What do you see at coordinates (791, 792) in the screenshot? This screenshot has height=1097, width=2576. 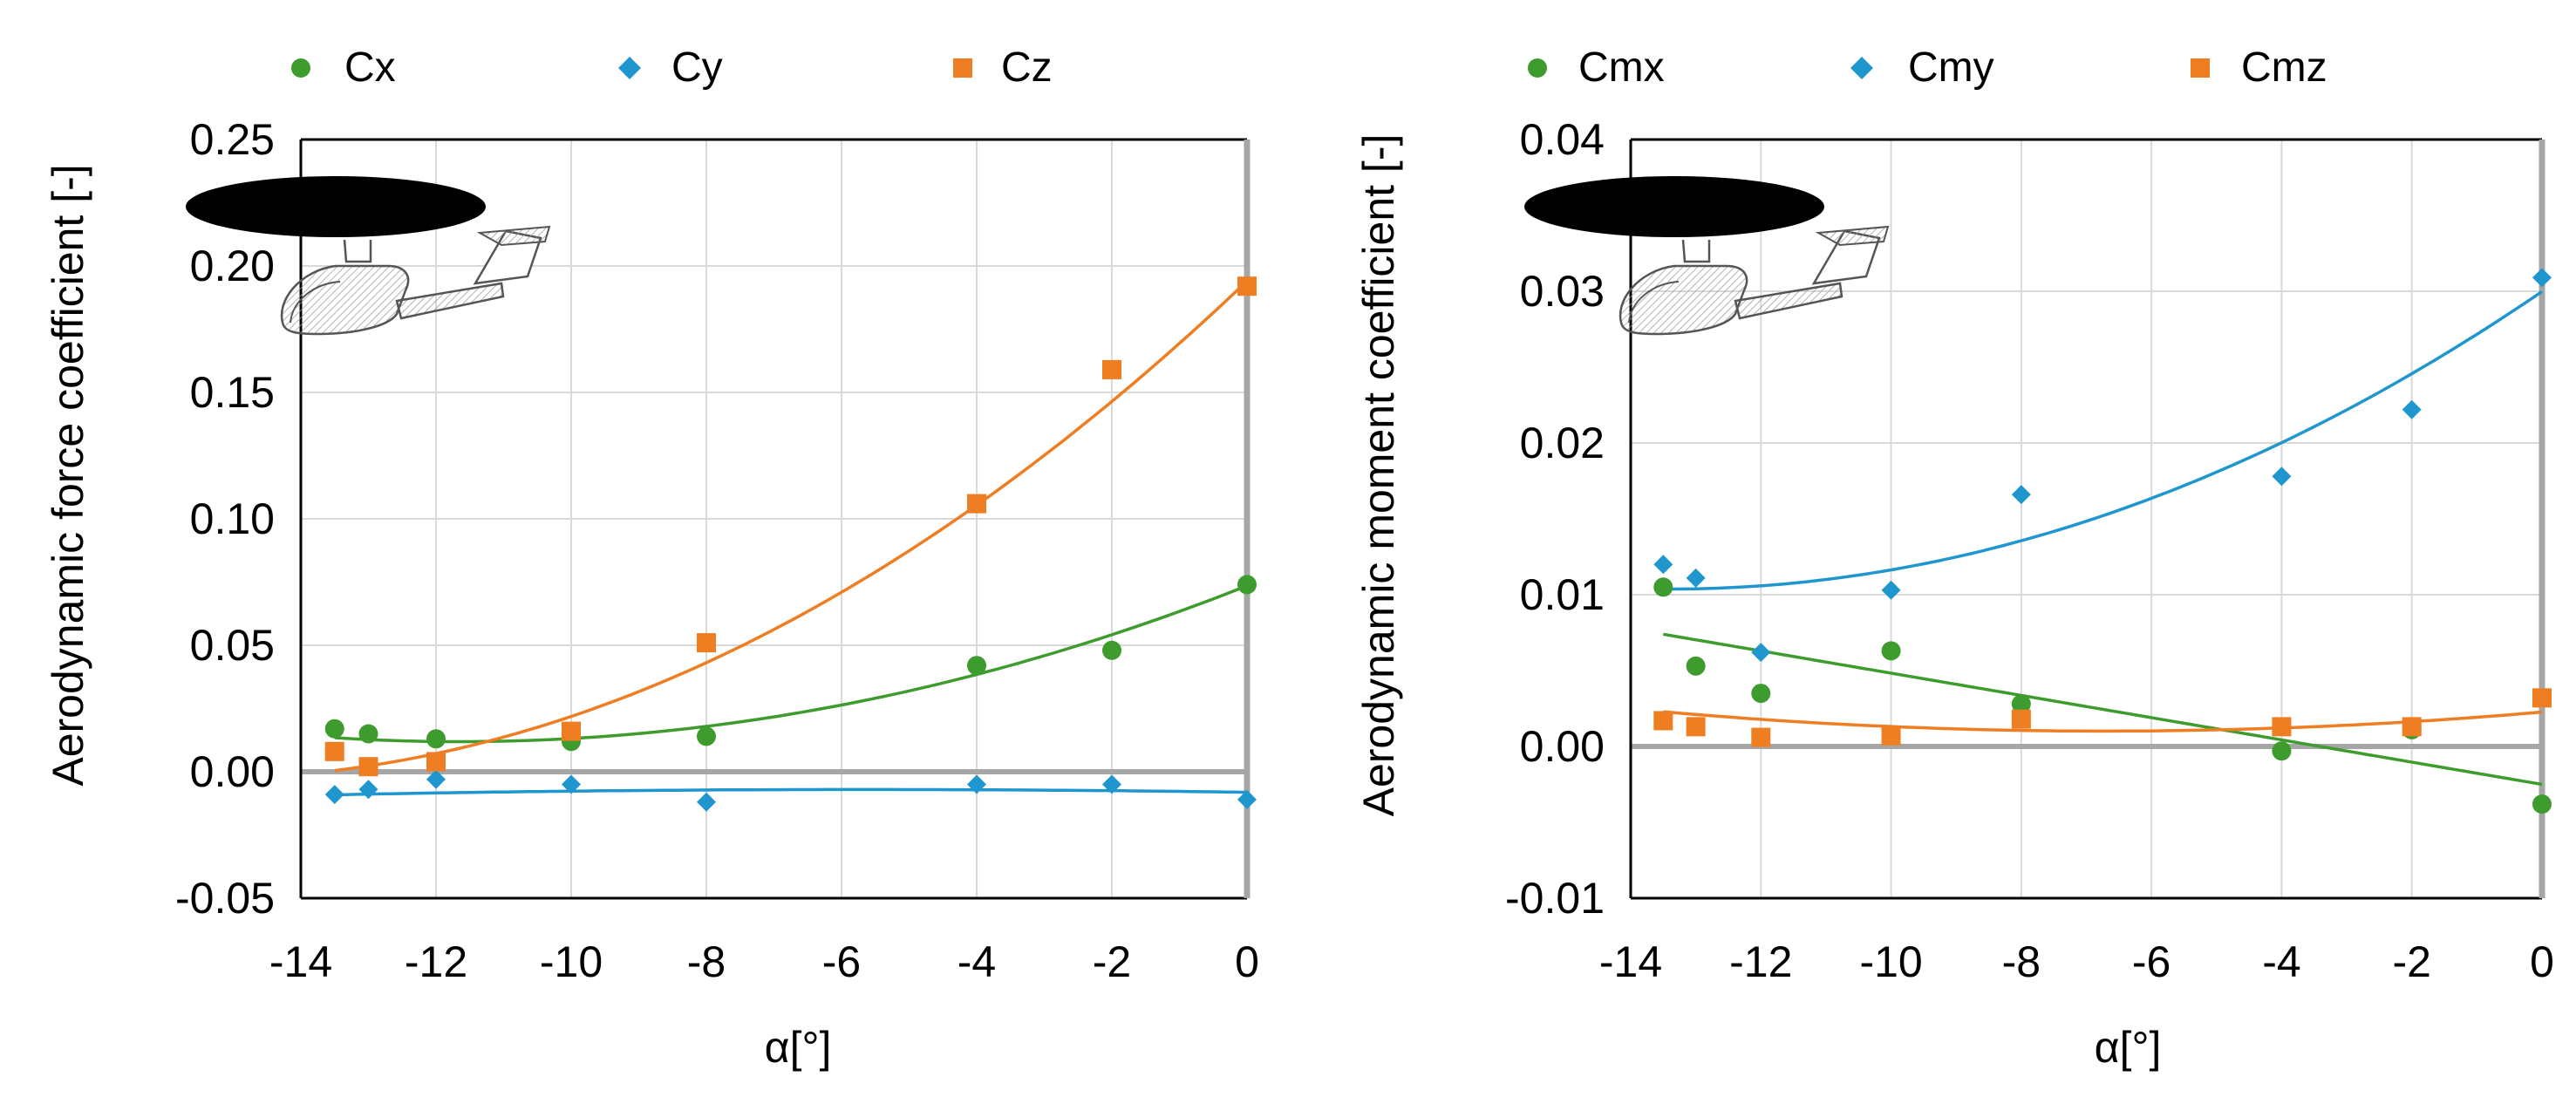 I see `trendline-cy` at bounding box center [791, 792].